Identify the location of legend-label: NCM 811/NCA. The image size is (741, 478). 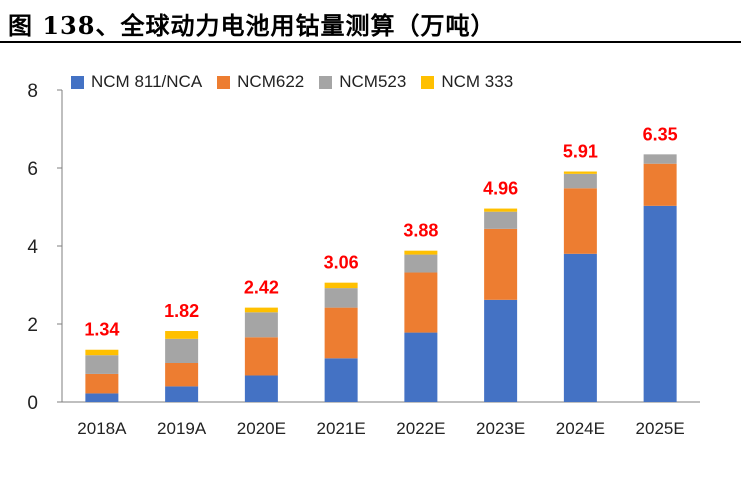
(147, 81).